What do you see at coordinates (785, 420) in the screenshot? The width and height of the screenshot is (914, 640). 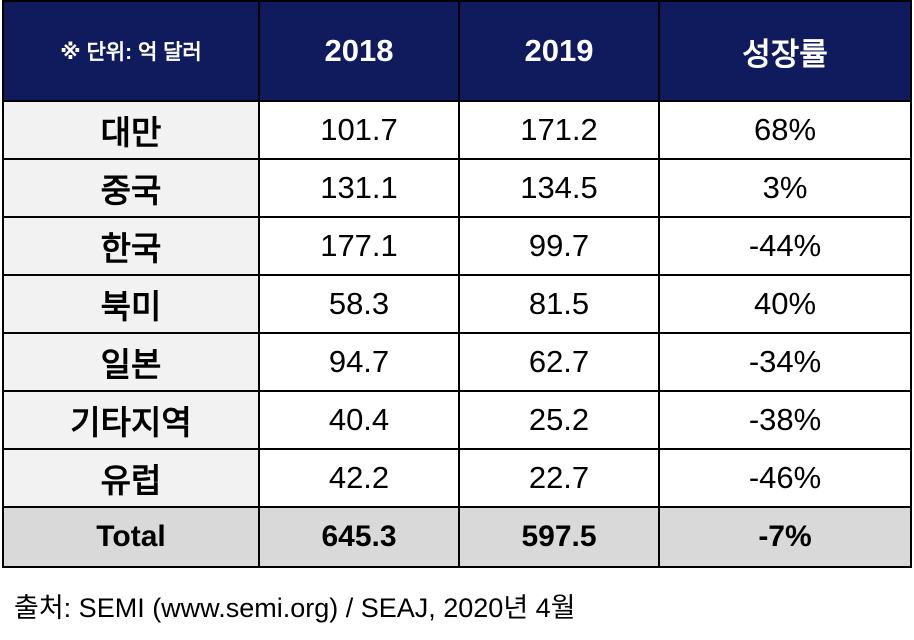 I see `growth-cell: -38%` at bounding box center [785, 420].